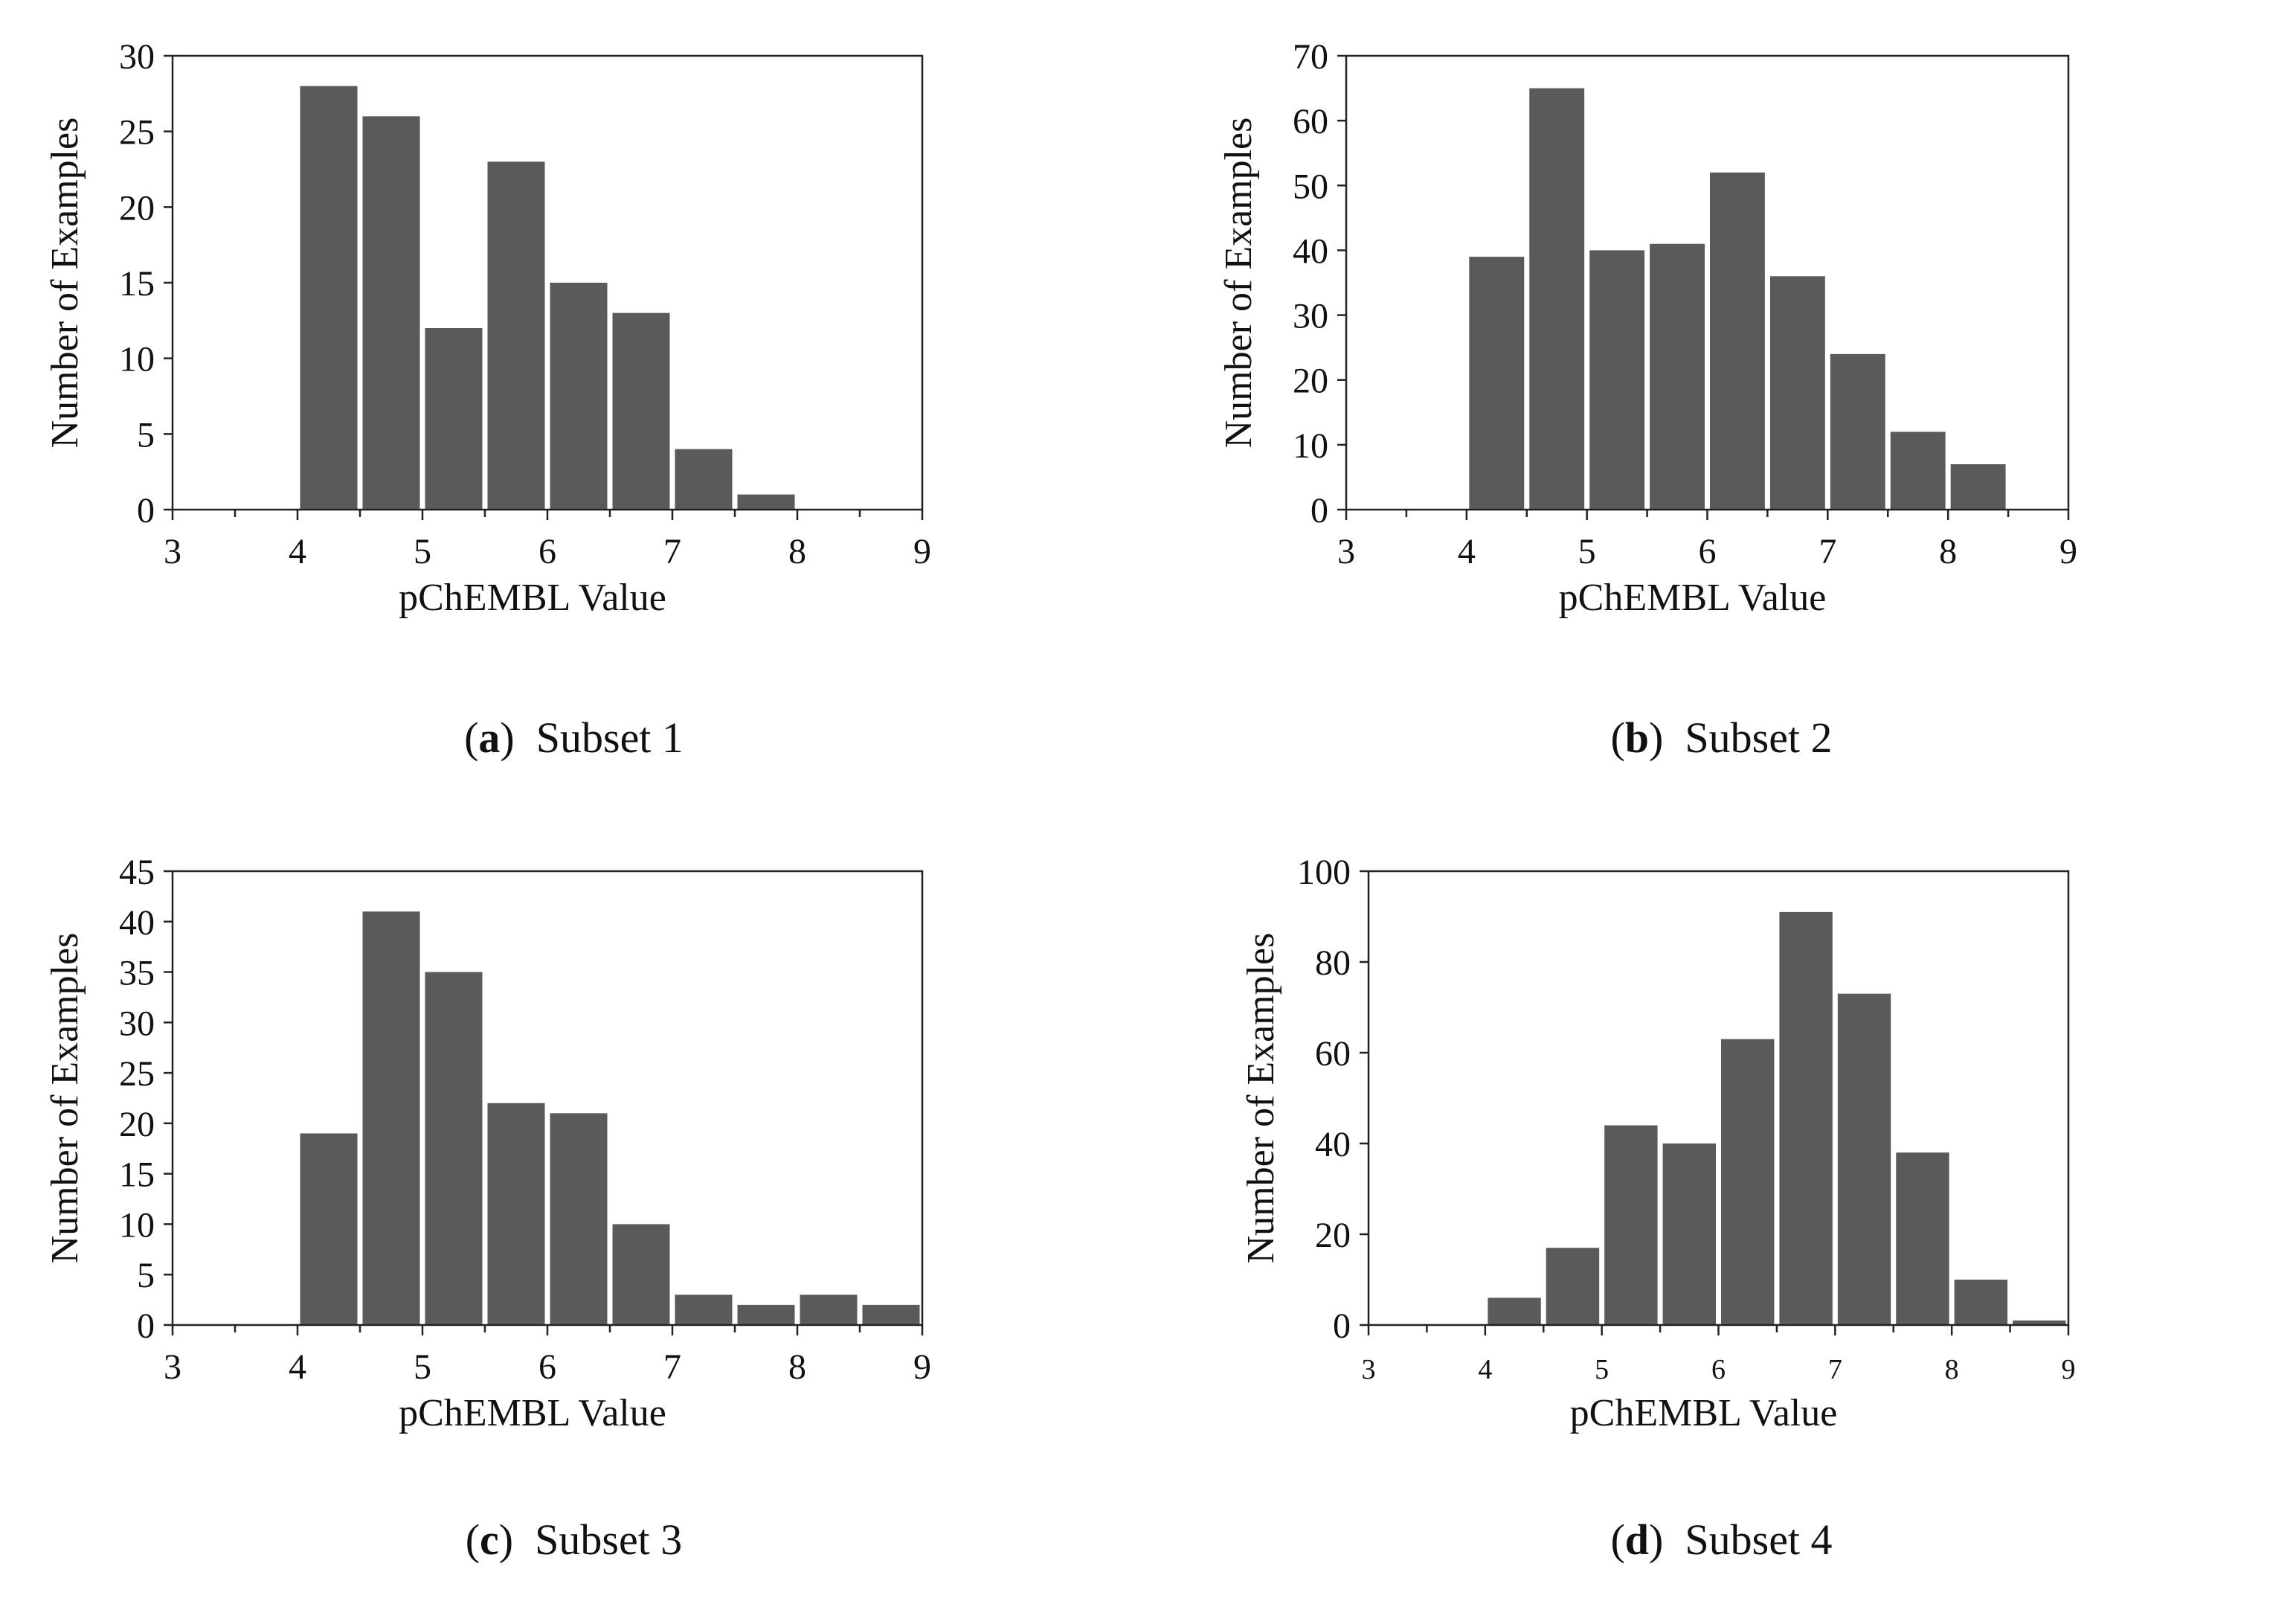 The width and height of the screenshot is (2296, 1604). Describe the element at coordinates (574, 1539) in the screenshot. I see `caption-c: (c) Subset 3` at that location.